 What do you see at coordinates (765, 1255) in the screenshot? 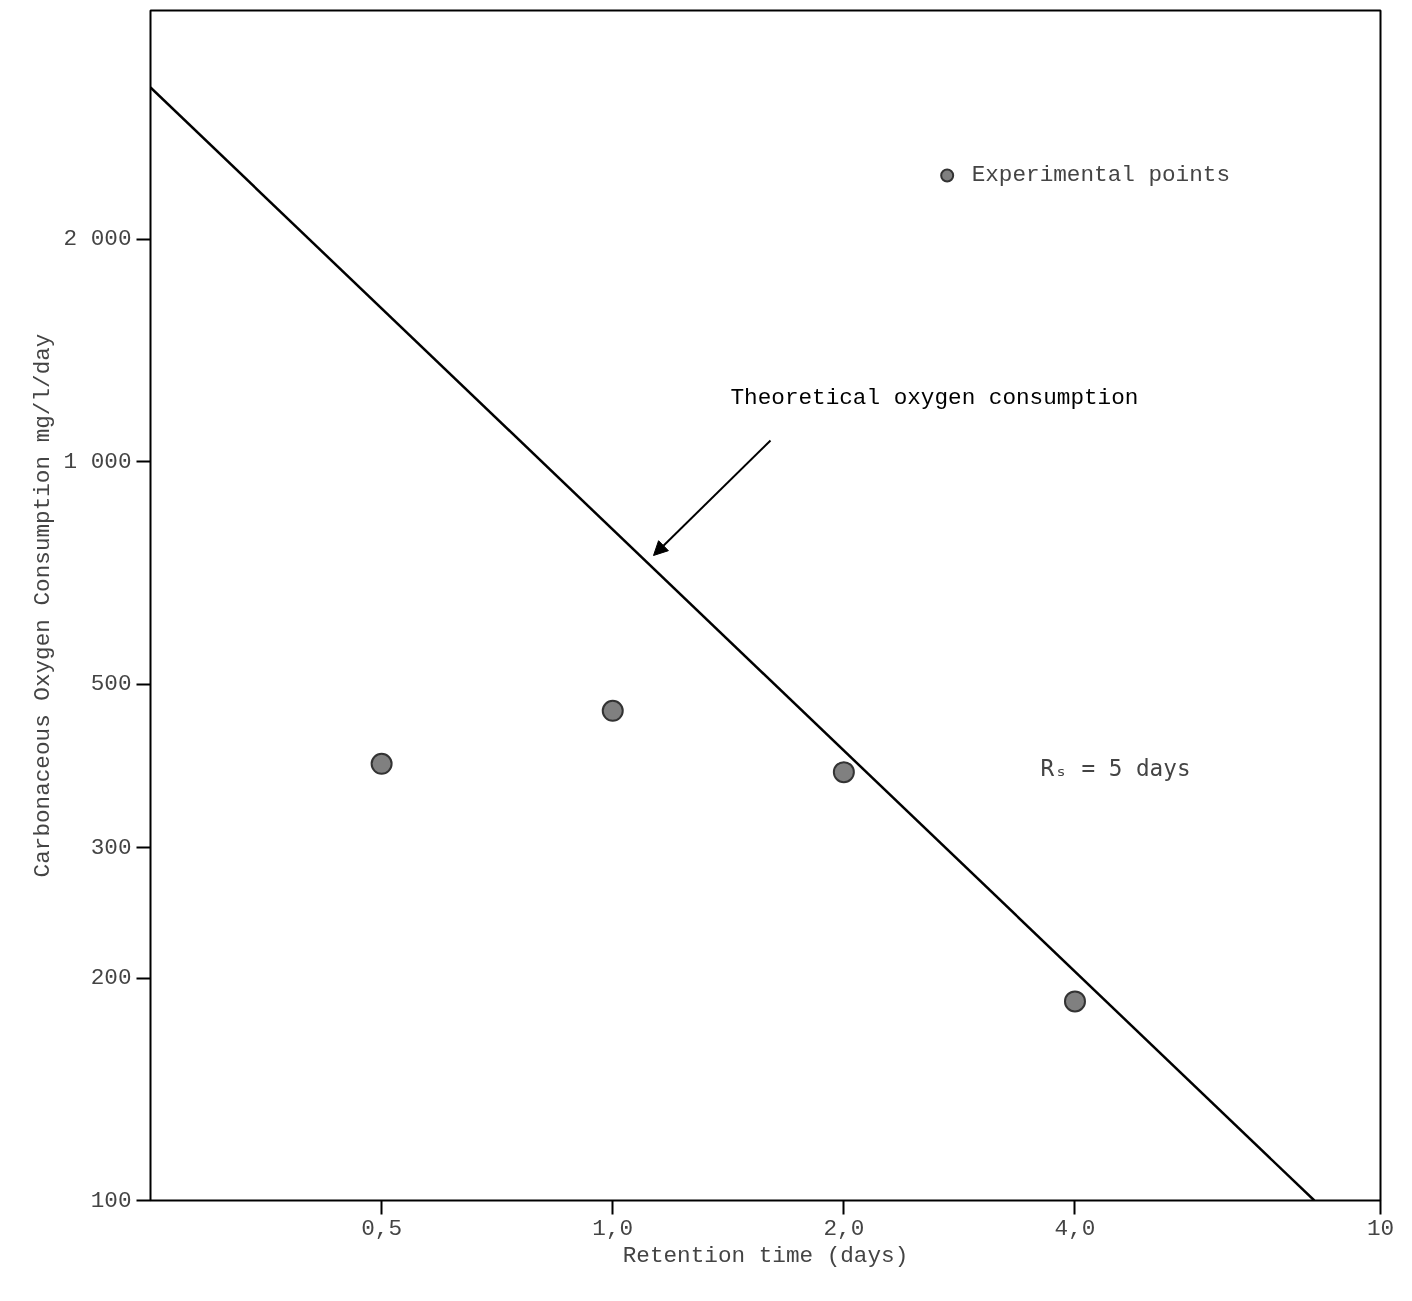
I see `x-axis-title: Retention time (days)` at bounding box center [765, 1255].